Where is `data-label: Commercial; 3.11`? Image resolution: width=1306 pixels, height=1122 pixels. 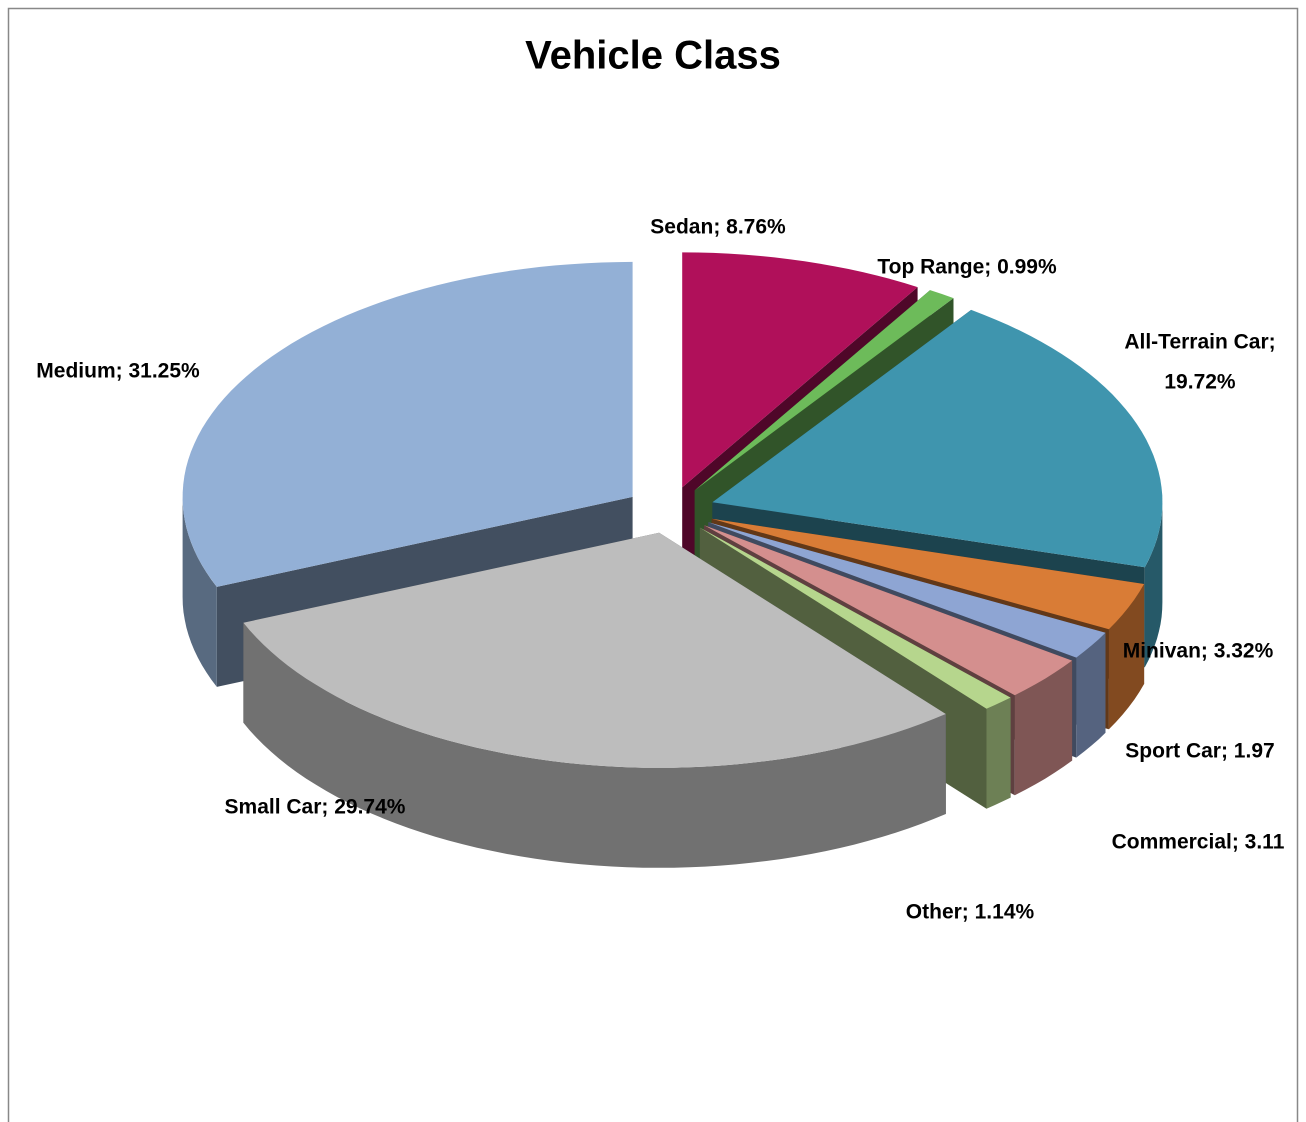
data-label: Commercial; 3.11 is located at coordinates (1198, 842).